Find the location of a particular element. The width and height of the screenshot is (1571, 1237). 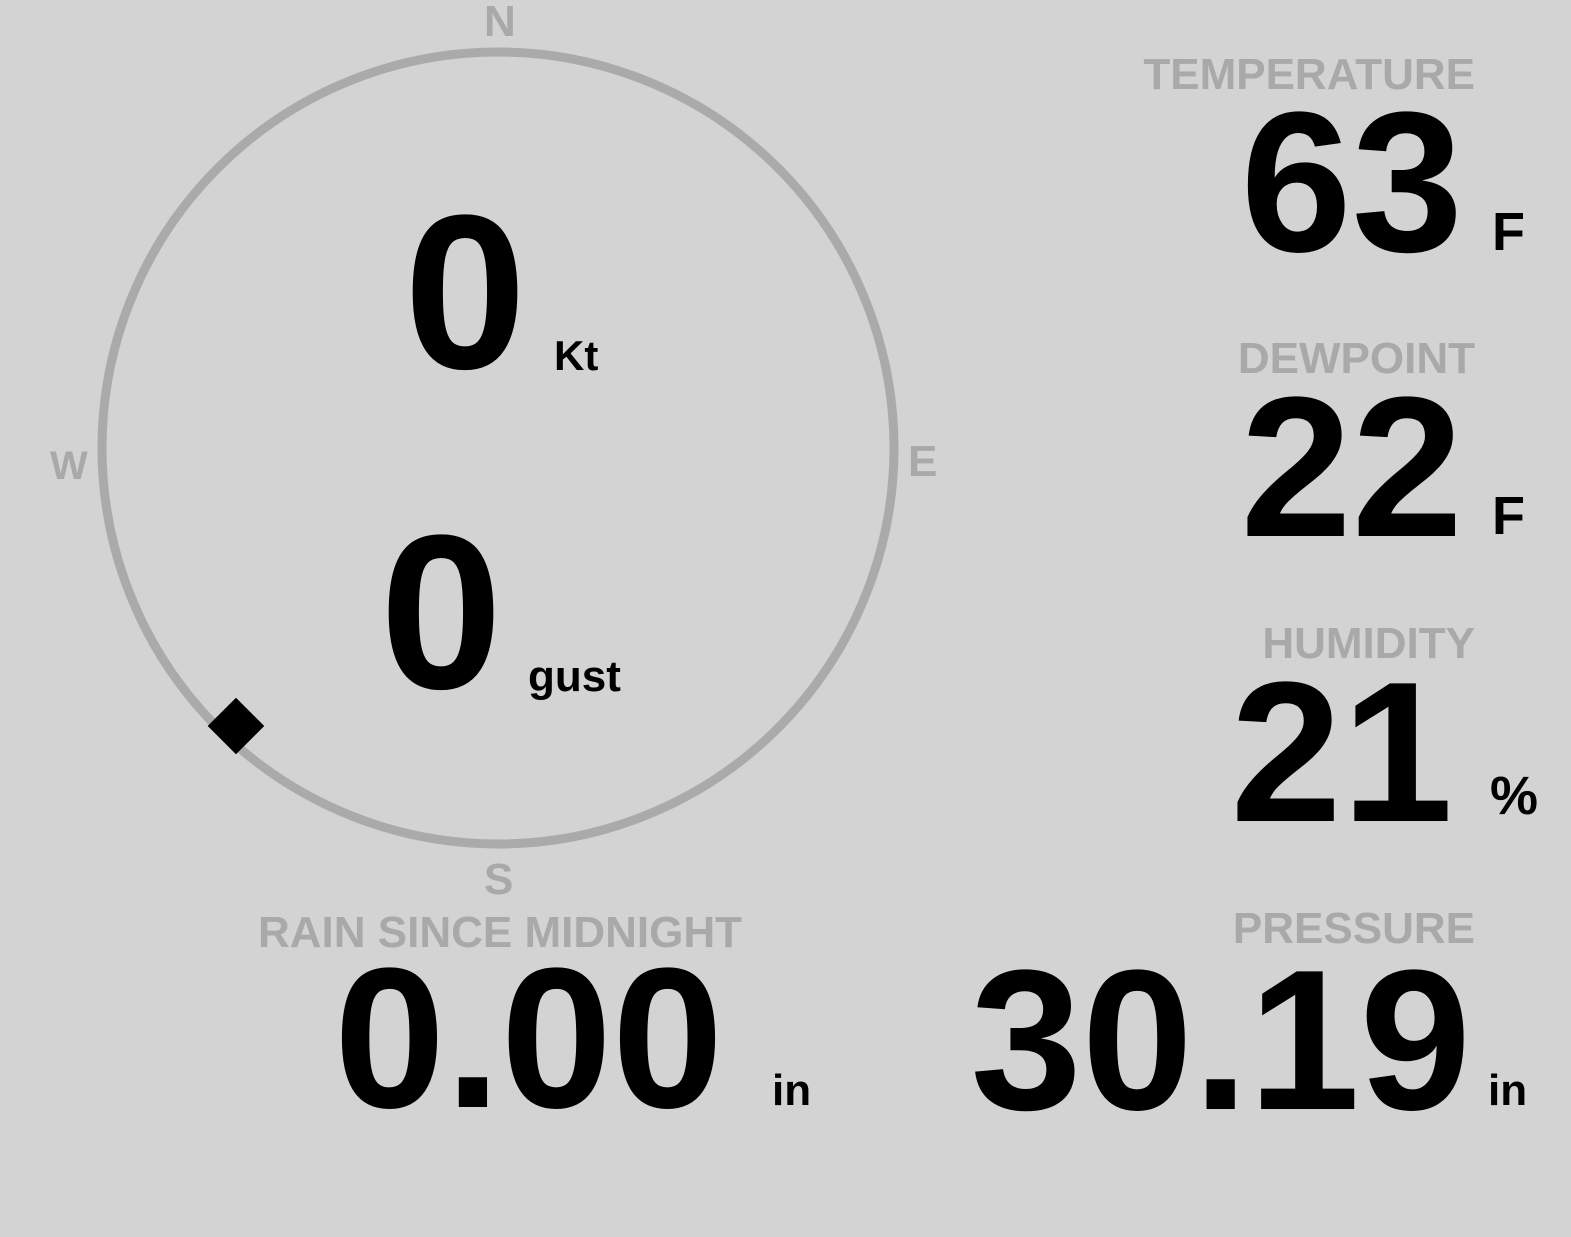

dewpoint-unit: F is located at coordinates (1508, 516).